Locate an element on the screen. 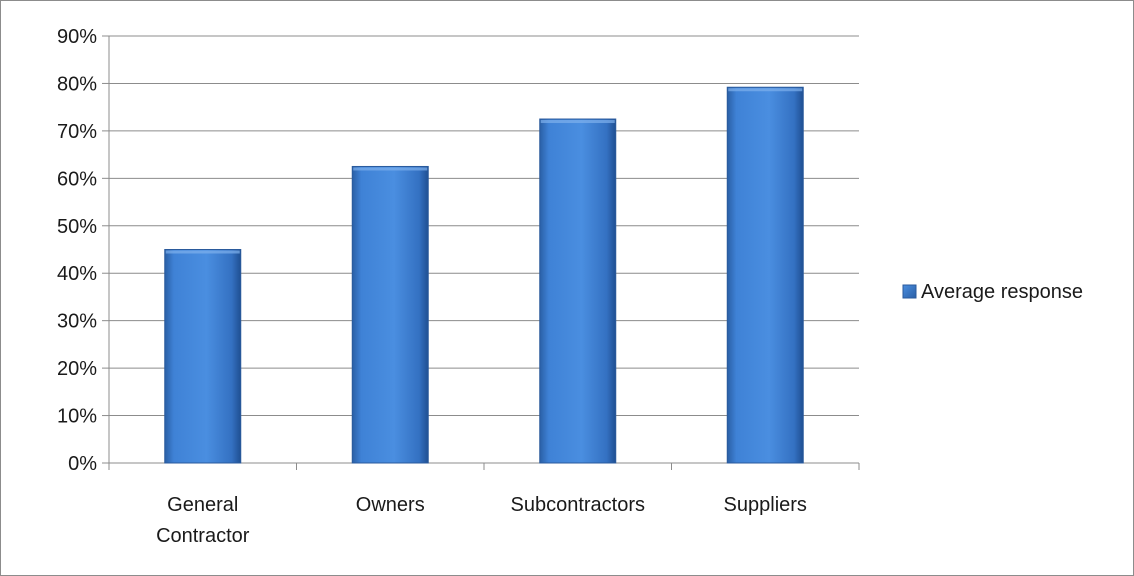 This screenshot has height=576, width=1134. y-tick-label: 20% is located at coordinates (77, 369).